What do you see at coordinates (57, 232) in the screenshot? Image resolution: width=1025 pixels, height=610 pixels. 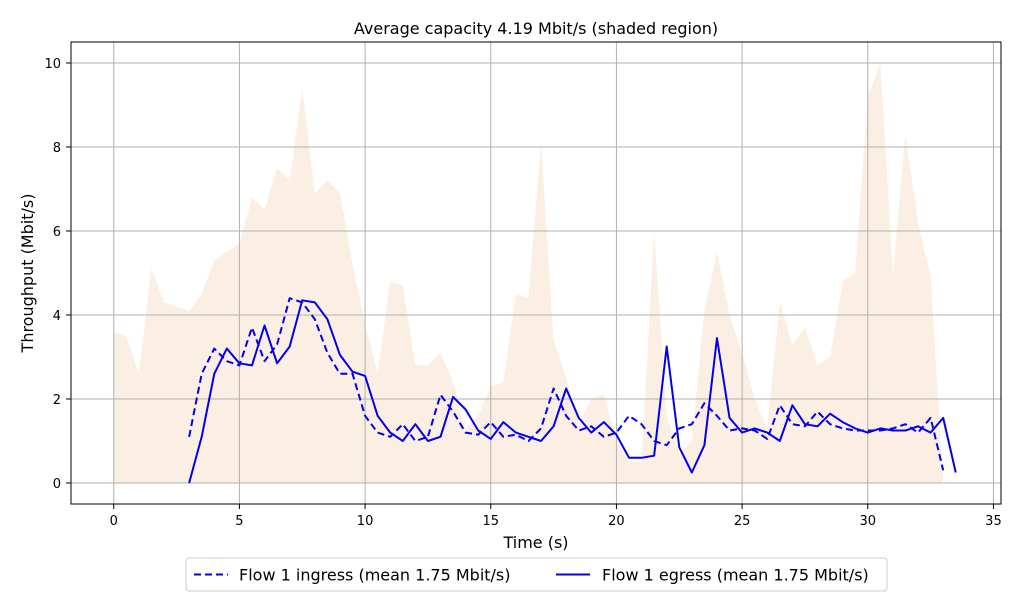 I see `y-tick-label: 6` at bounding box center [57, 232].